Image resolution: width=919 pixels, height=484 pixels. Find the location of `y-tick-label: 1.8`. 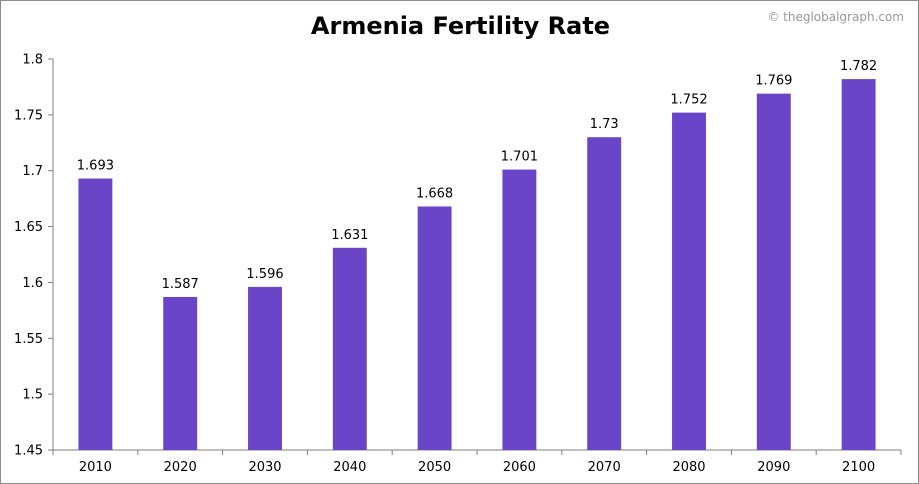

y-tick-label: 1.8 is located at coordinates (32, 60).